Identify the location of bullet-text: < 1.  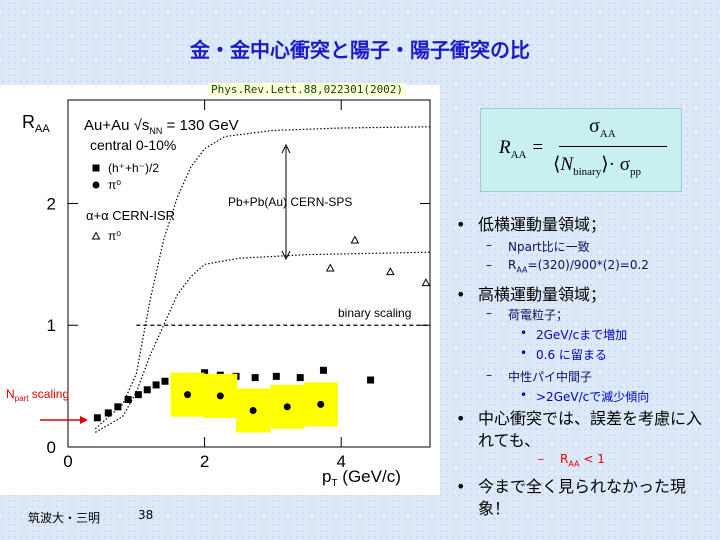
(592, 459).